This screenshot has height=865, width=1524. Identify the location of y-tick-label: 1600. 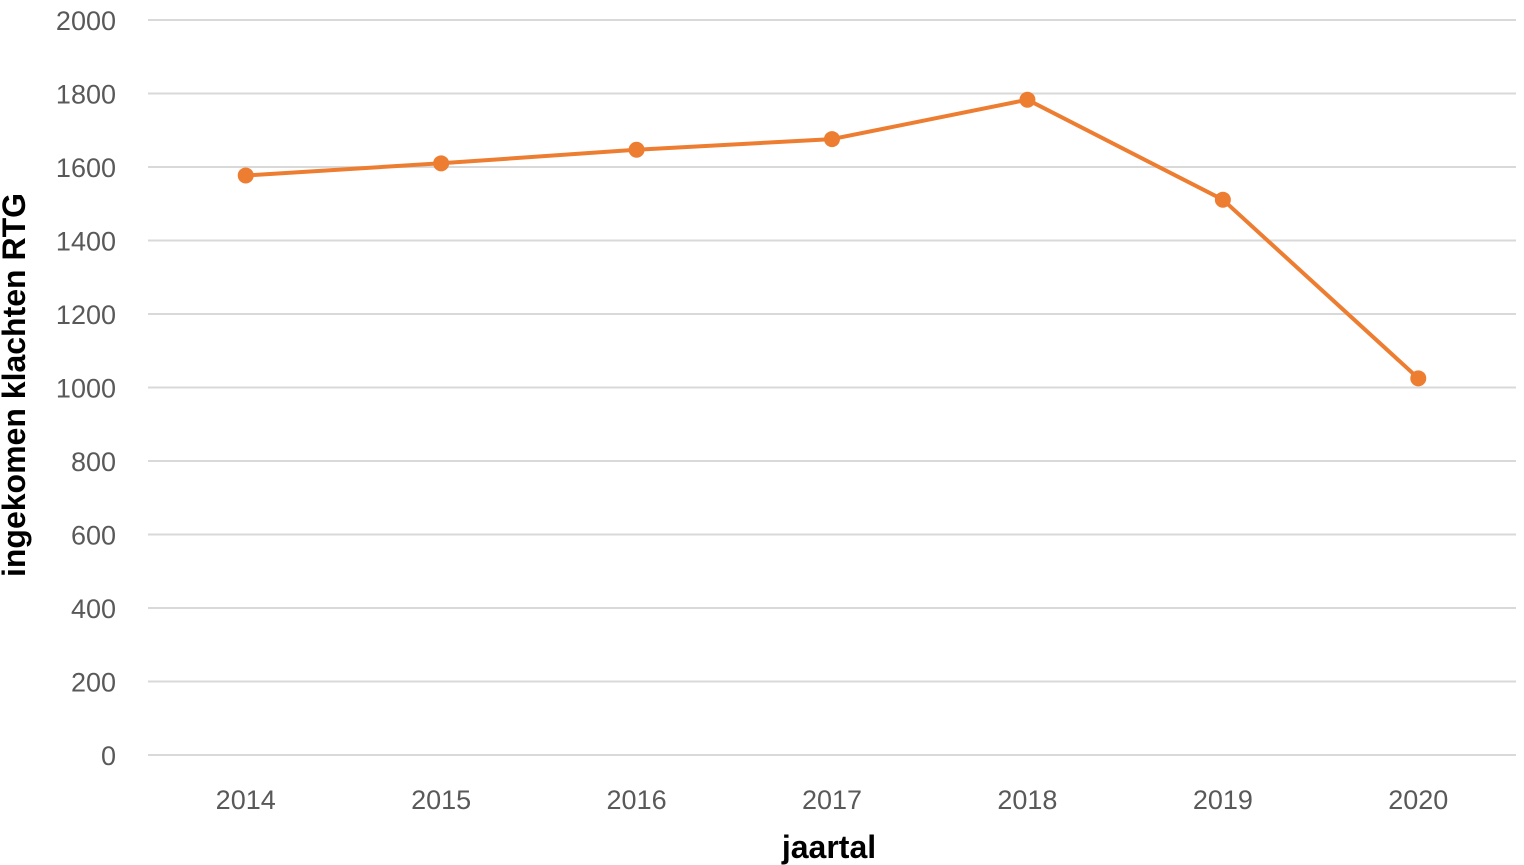
(86, 168).